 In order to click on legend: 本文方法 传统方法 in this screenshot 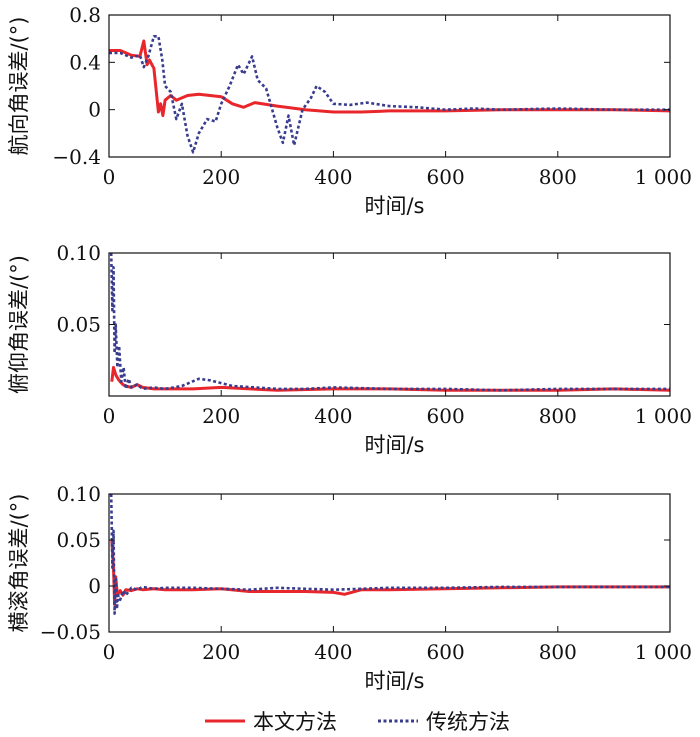, I will do `click(357, 722)`.